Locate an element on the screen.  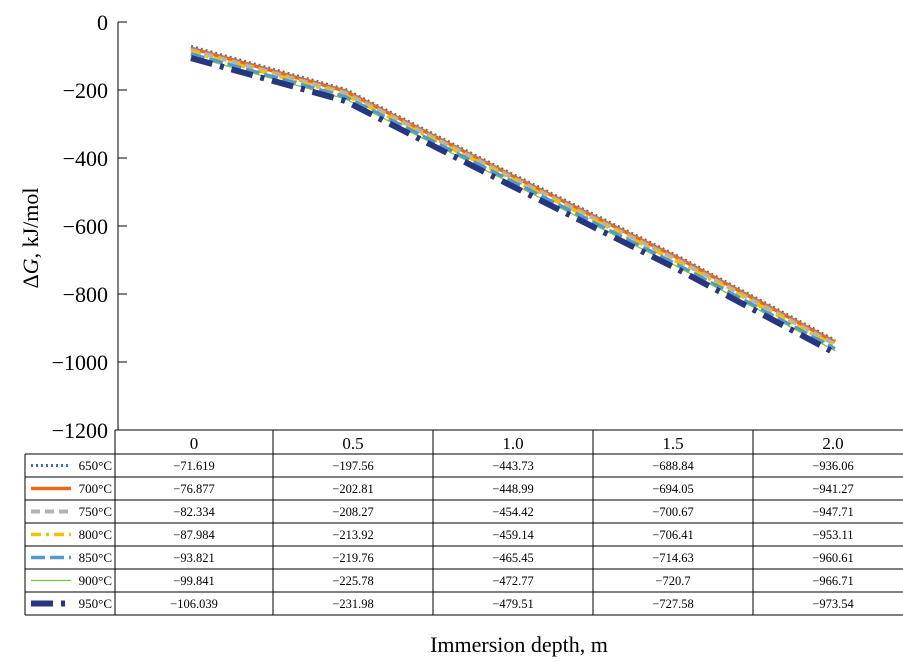
y-tick-label: −600 is located at coordinates (85, 226).